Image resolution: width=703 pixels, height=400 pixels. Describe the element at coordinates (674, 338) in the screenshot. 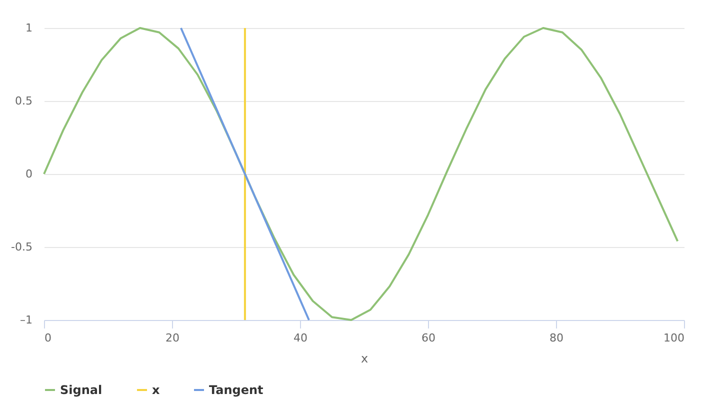

I see `x-tick-label: 100` at that location.